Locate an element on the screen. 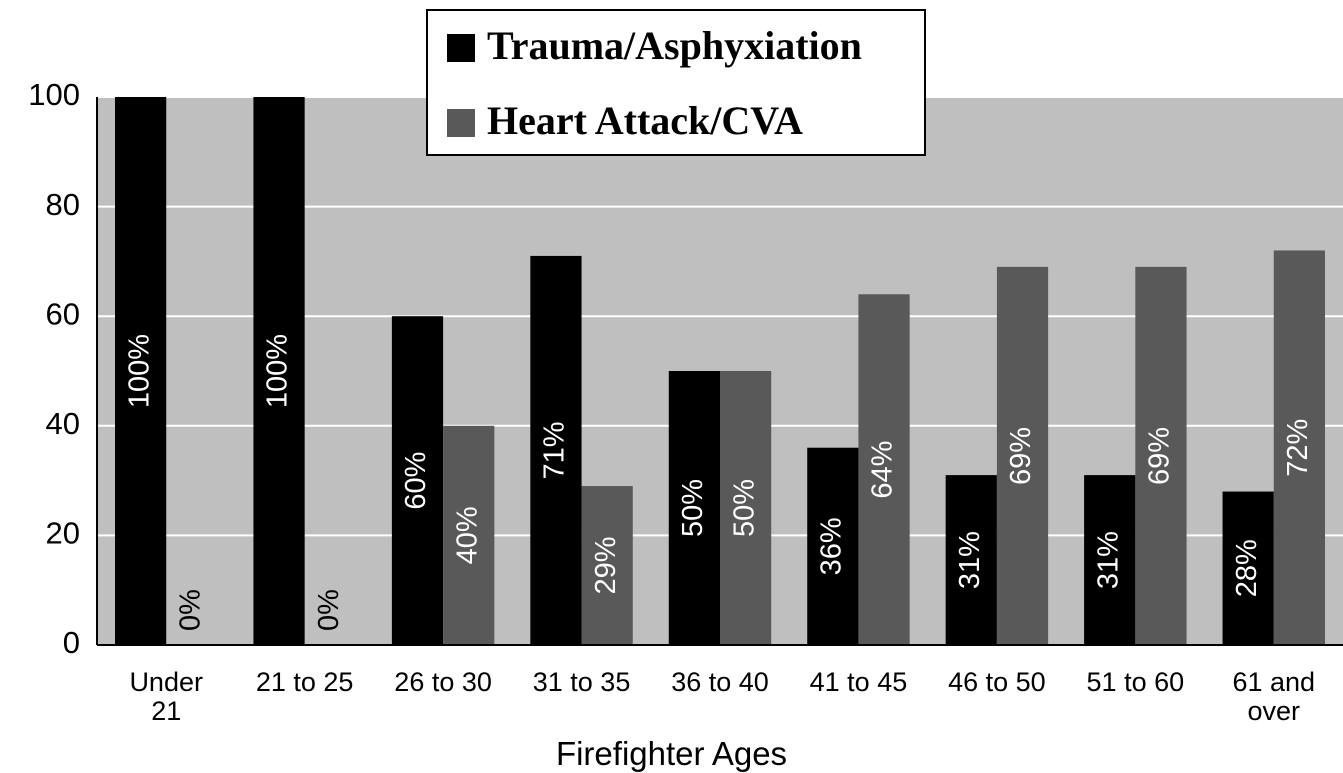 The image size is (1343, 773). x-tick-label: 61 and over is located at coordinates (1274, 696).